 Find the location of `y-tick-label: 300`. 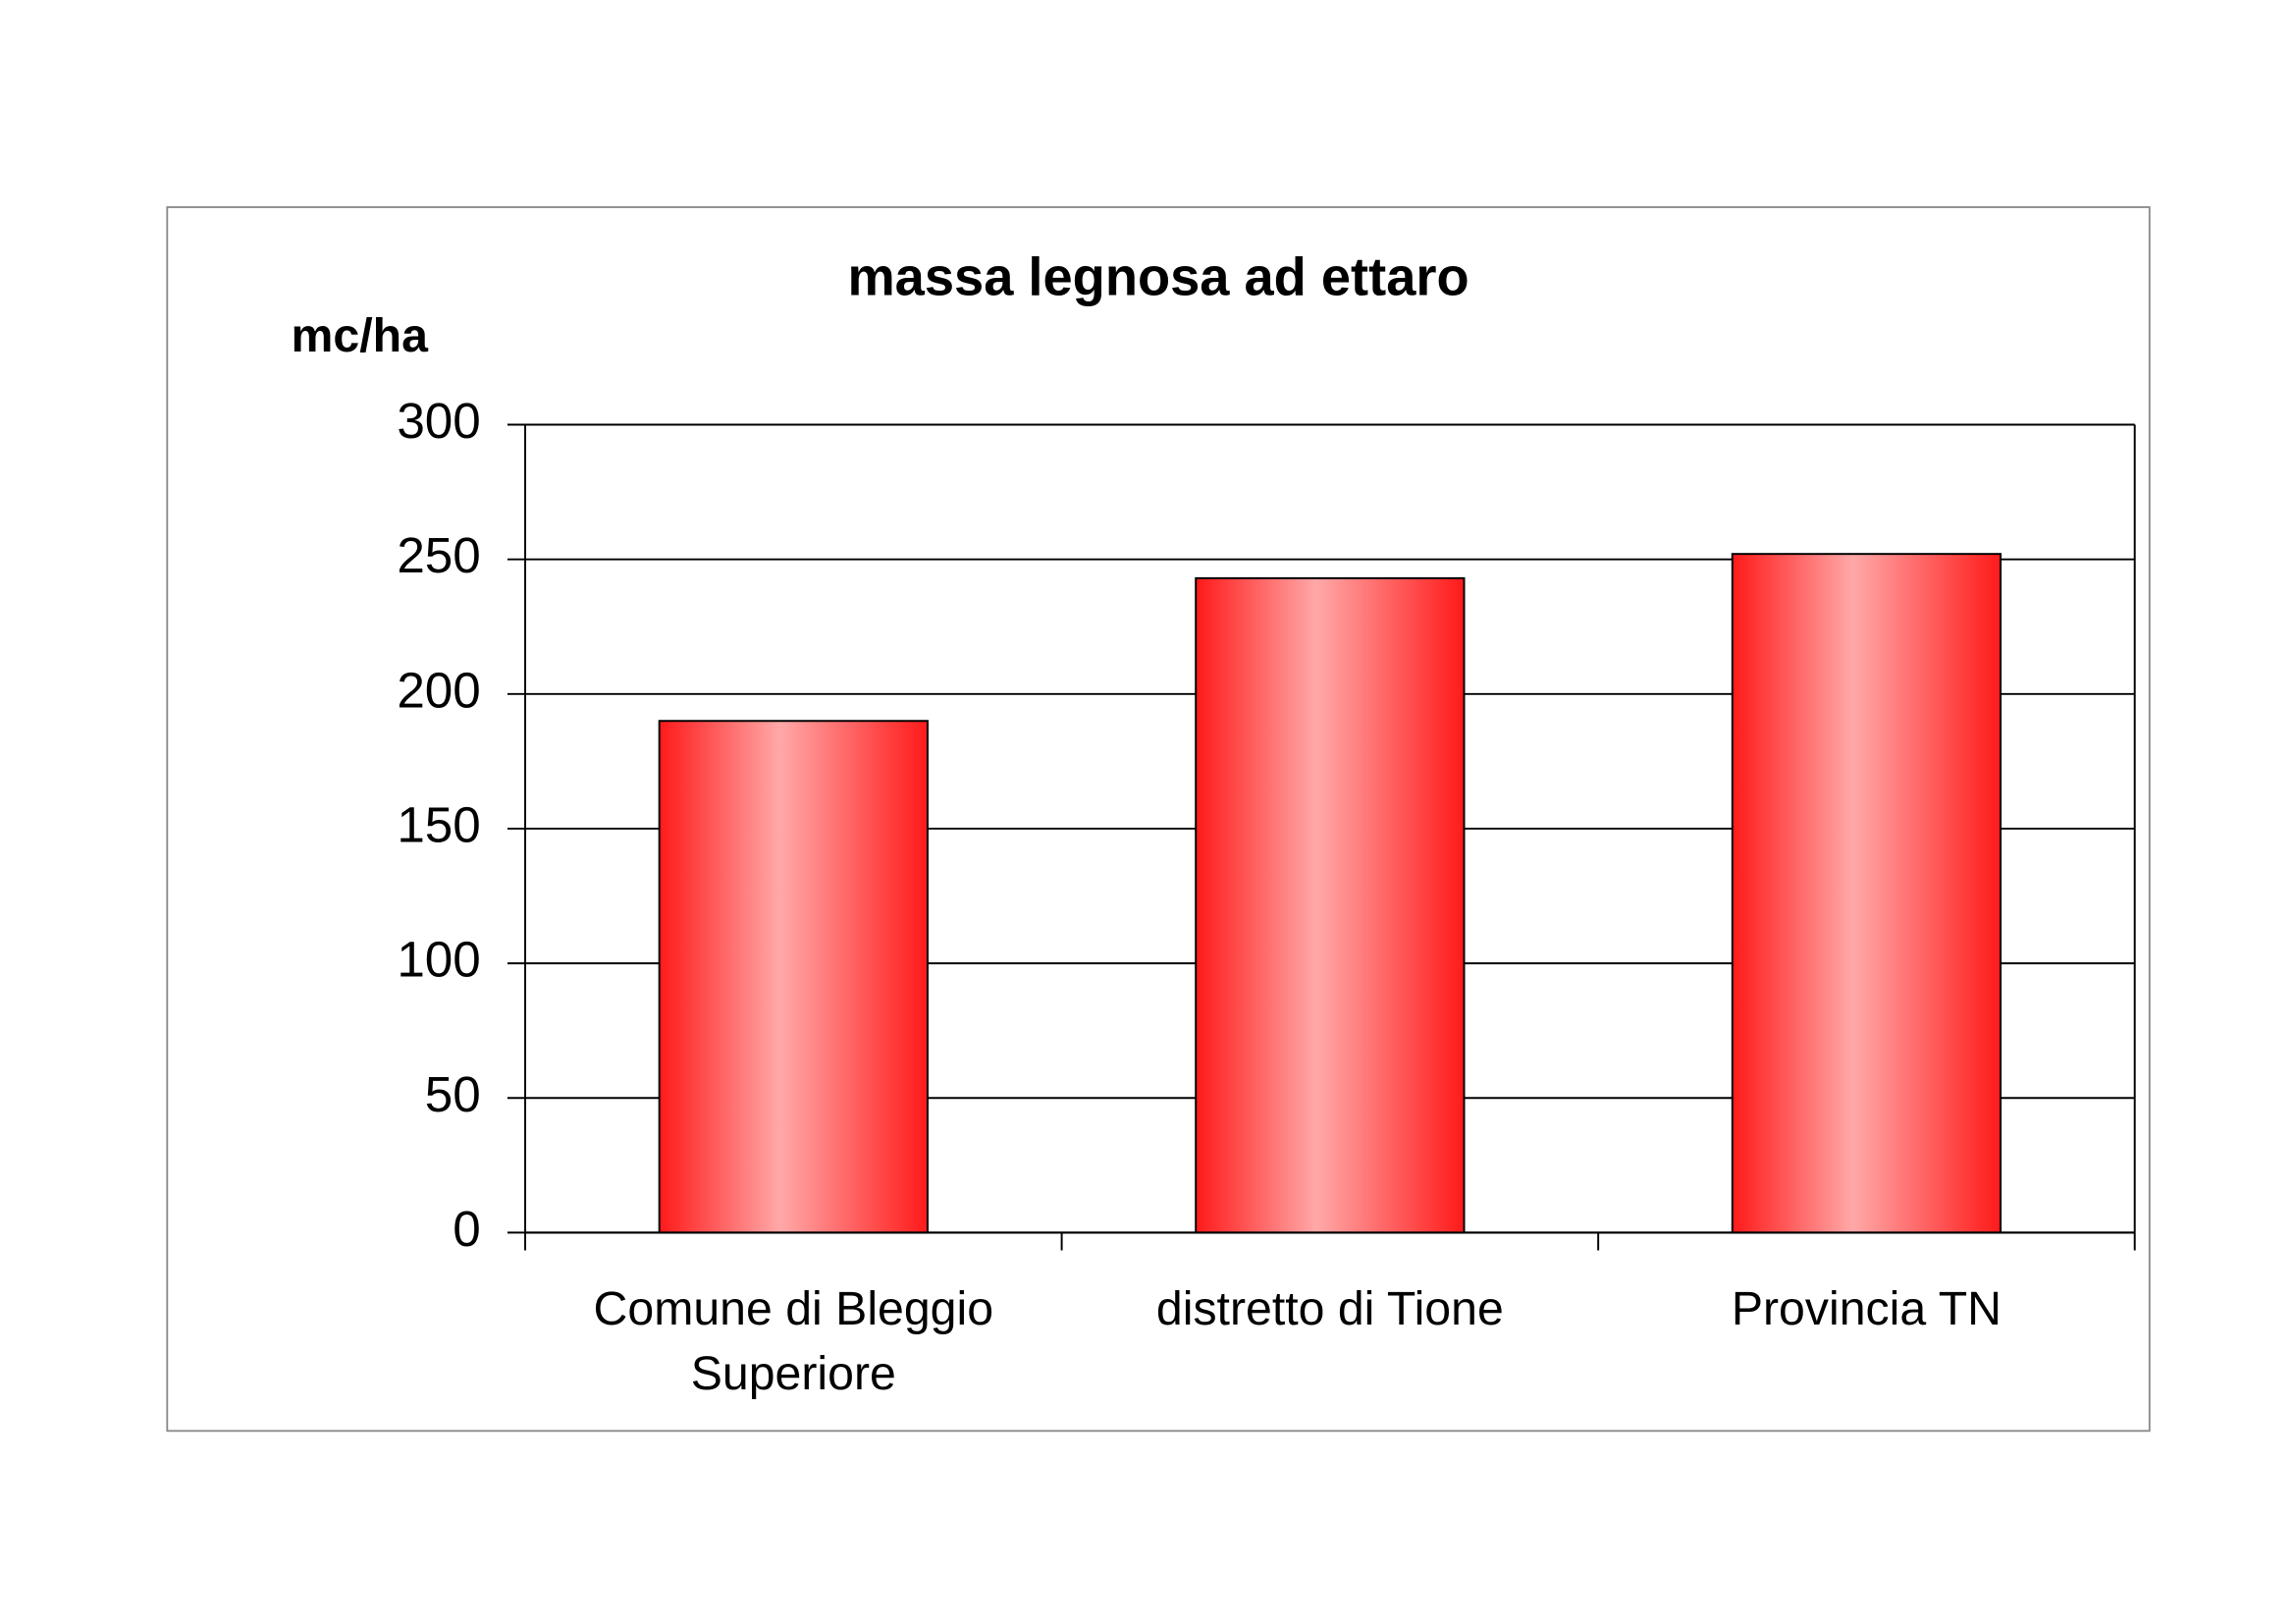

y-tick-label: 300 is located at coordinates (438, 421).